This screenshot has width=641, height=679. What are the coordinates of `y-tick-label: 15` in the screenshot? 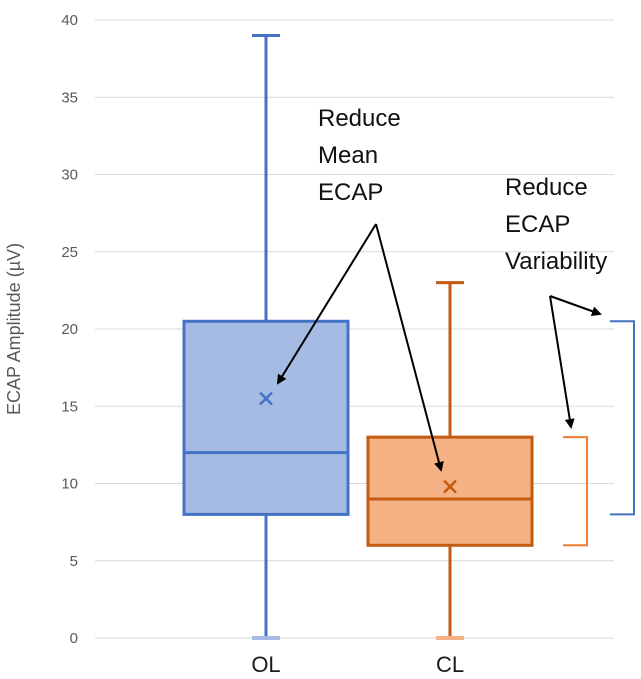 It's located at (69, 406).